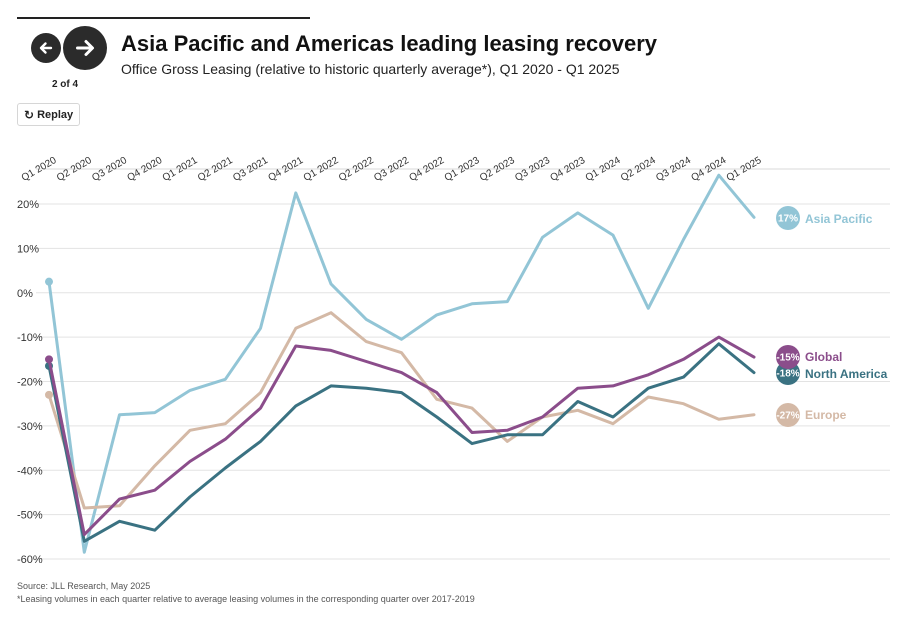 The image size is (900, 618). What do you see at coordinates (787, 374) in the screenshot?
I see `end-value-label: -18%` at bounding box center [787, 374].